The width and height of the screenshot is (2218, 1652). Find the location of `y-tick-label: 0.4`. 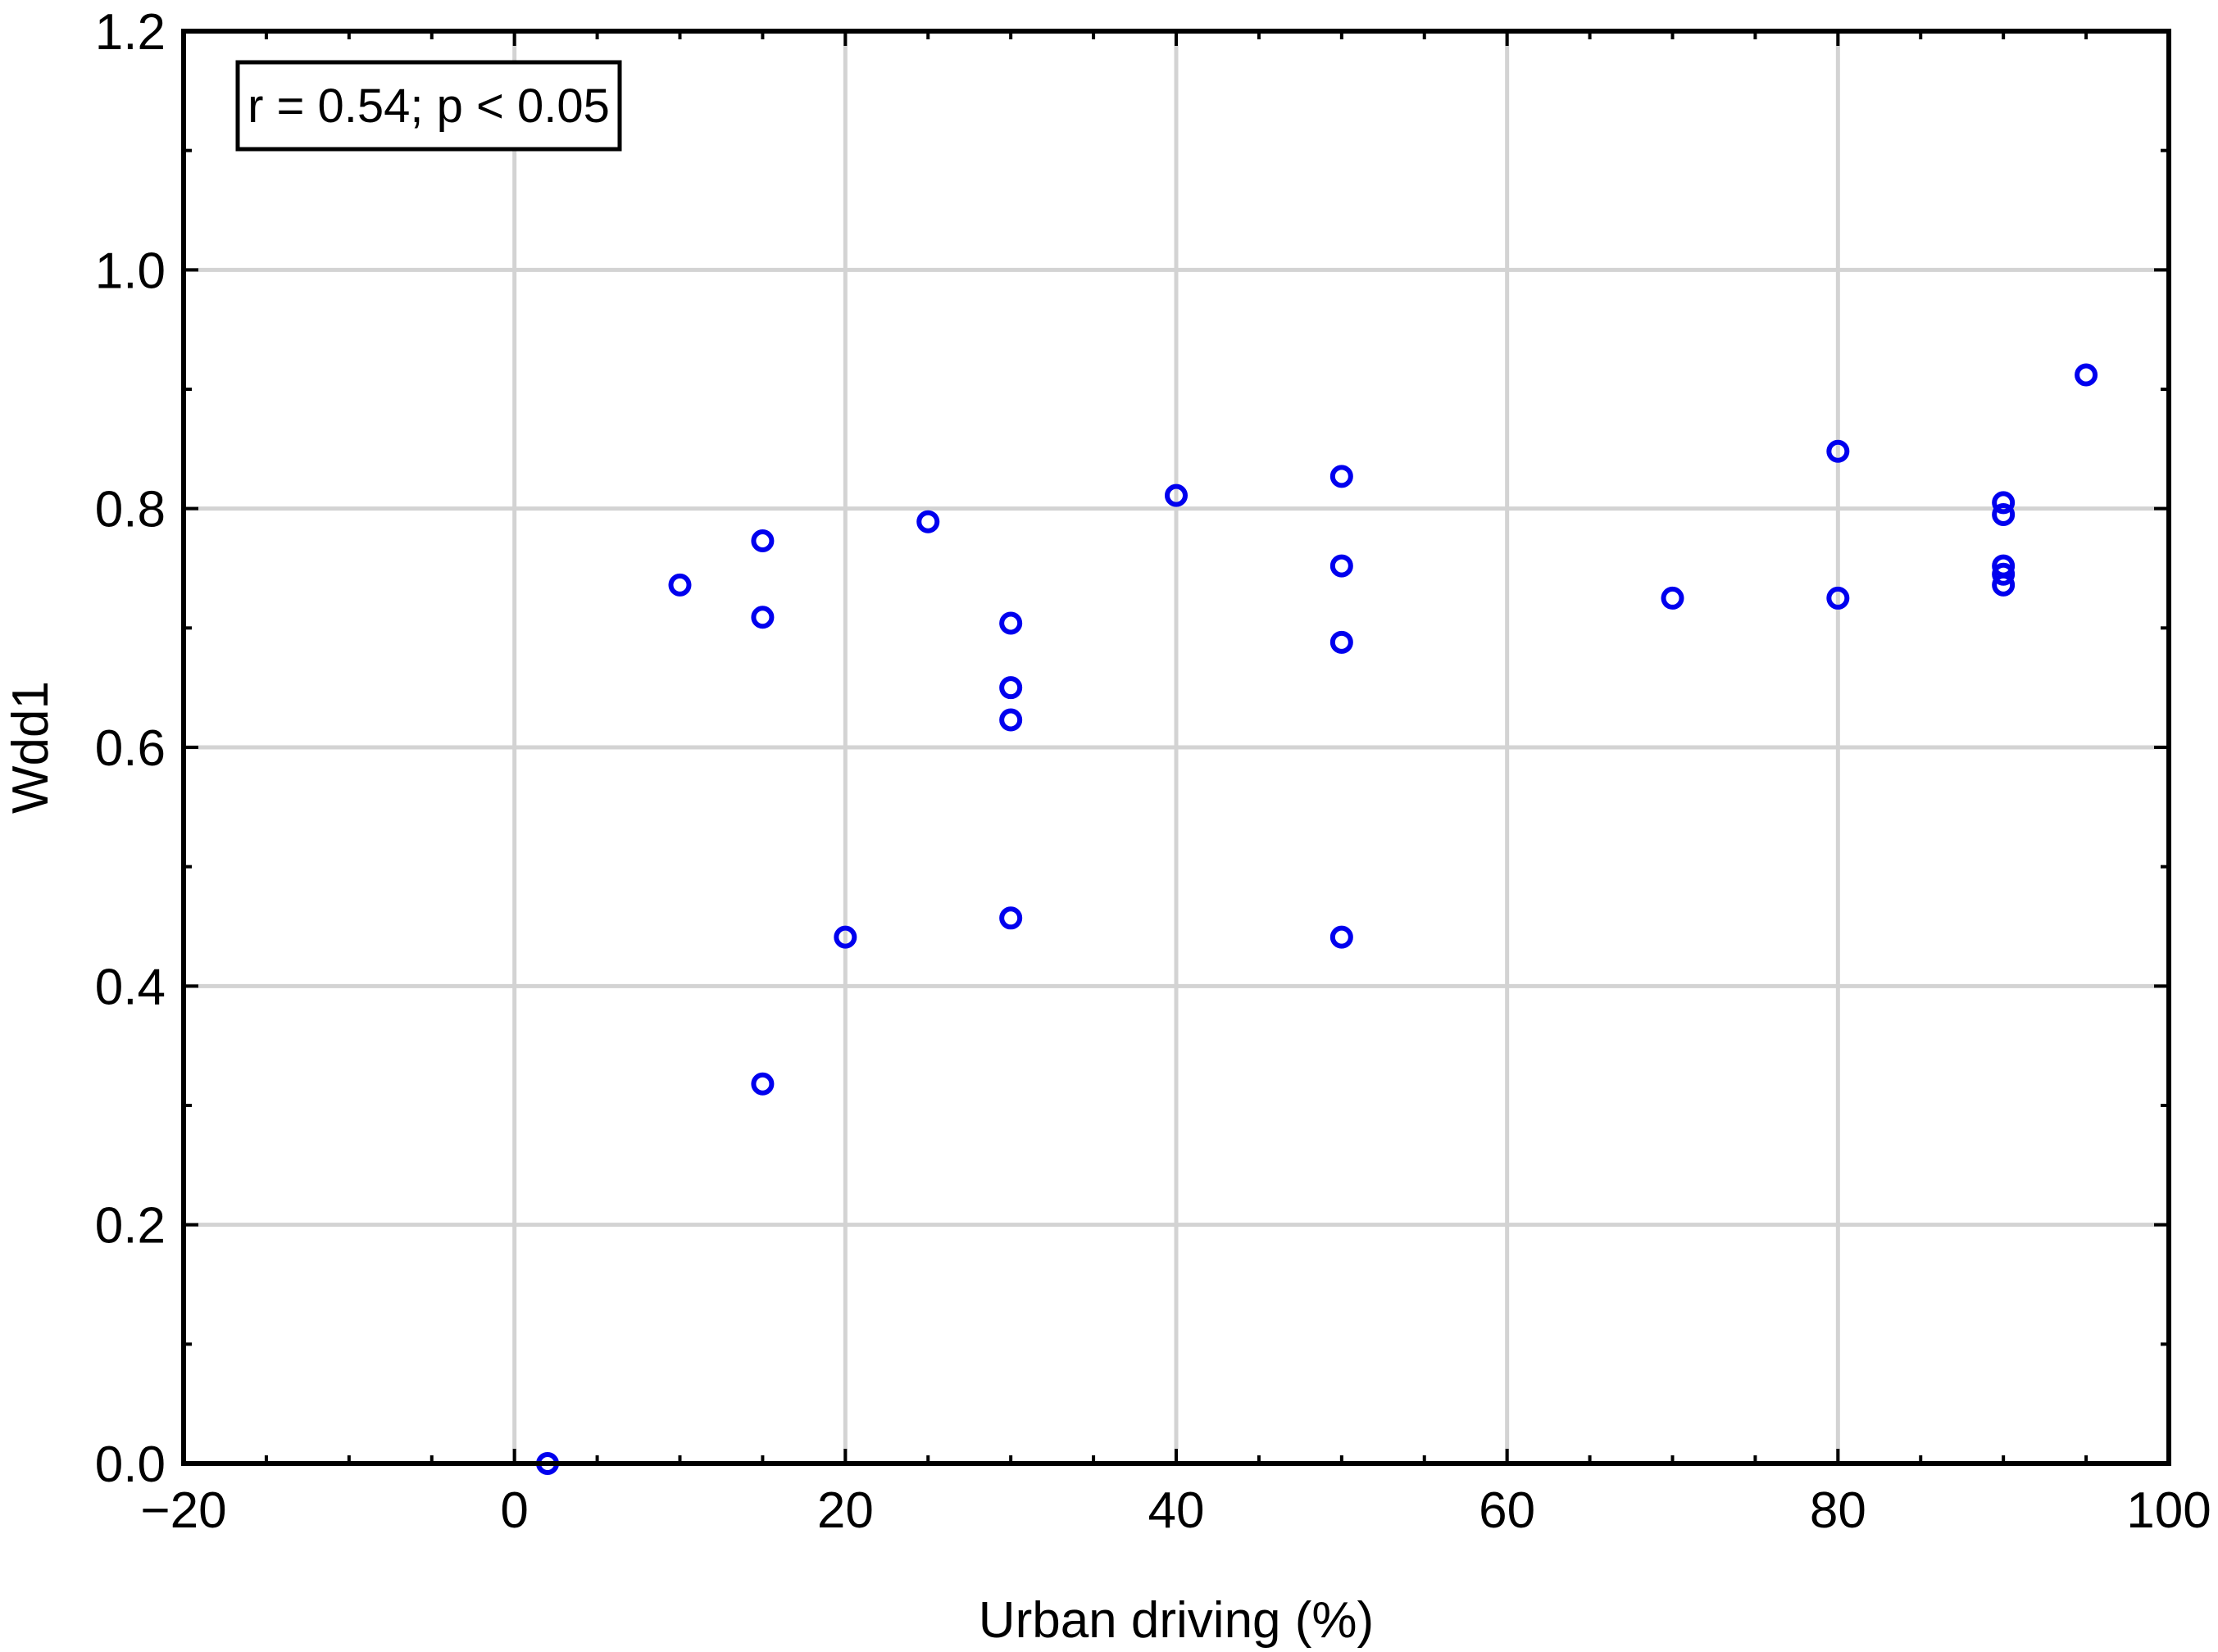

y-tick-label: 0.4 is located at coordinates (130, 987).